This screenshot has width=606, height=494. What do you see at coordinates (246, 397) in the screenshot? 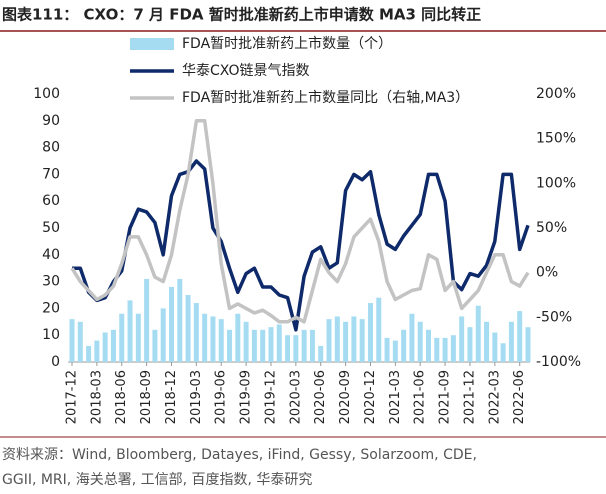
I see `x-tick-label: 2019-09` at bounding box center [246, 397].